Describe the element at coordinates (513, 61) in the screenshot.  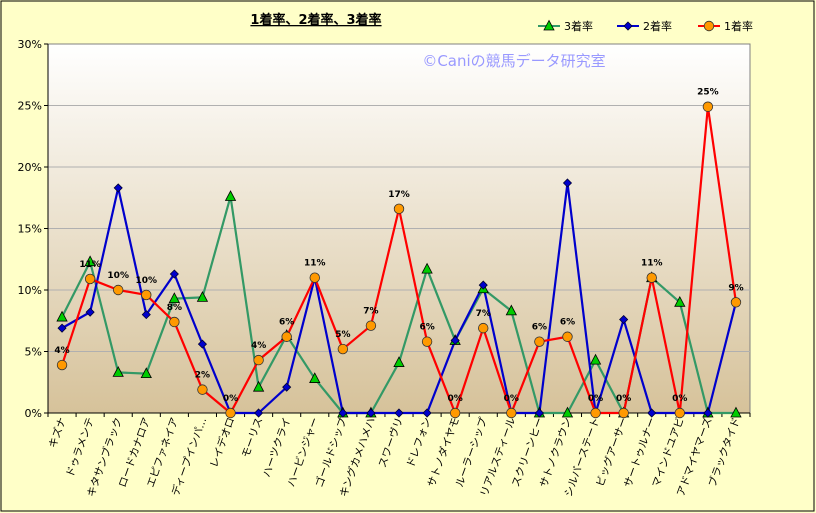
I see `watermark: ©Caniの競馬データ研究室` at that location.